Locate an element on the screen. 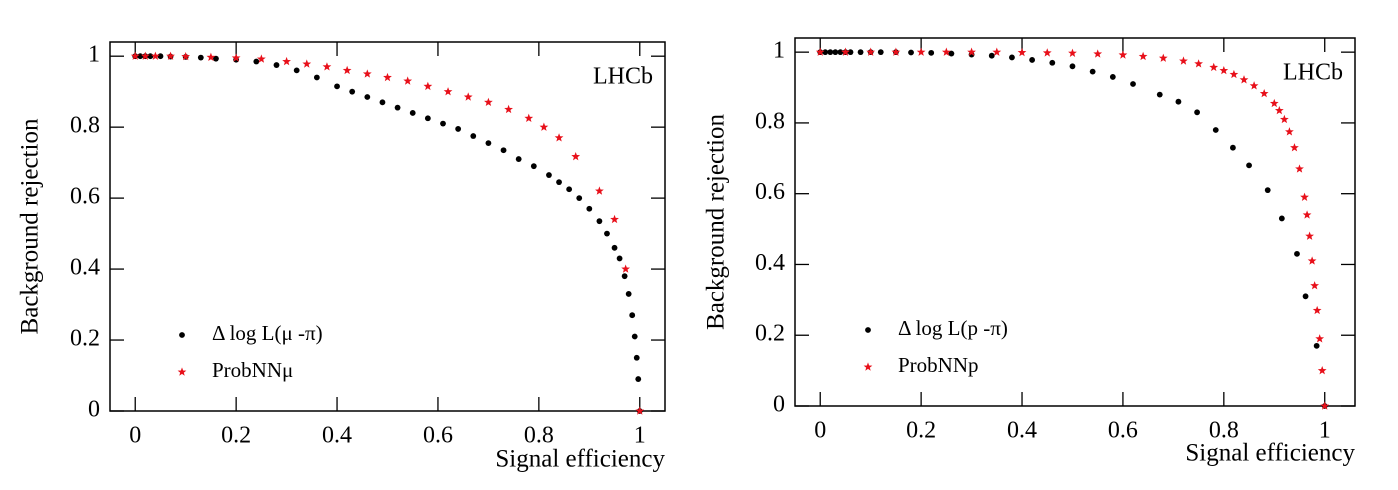 This screenshot has height=490, width=1398. x-tick-label: 0.4 is located at coordinates (337, 436).